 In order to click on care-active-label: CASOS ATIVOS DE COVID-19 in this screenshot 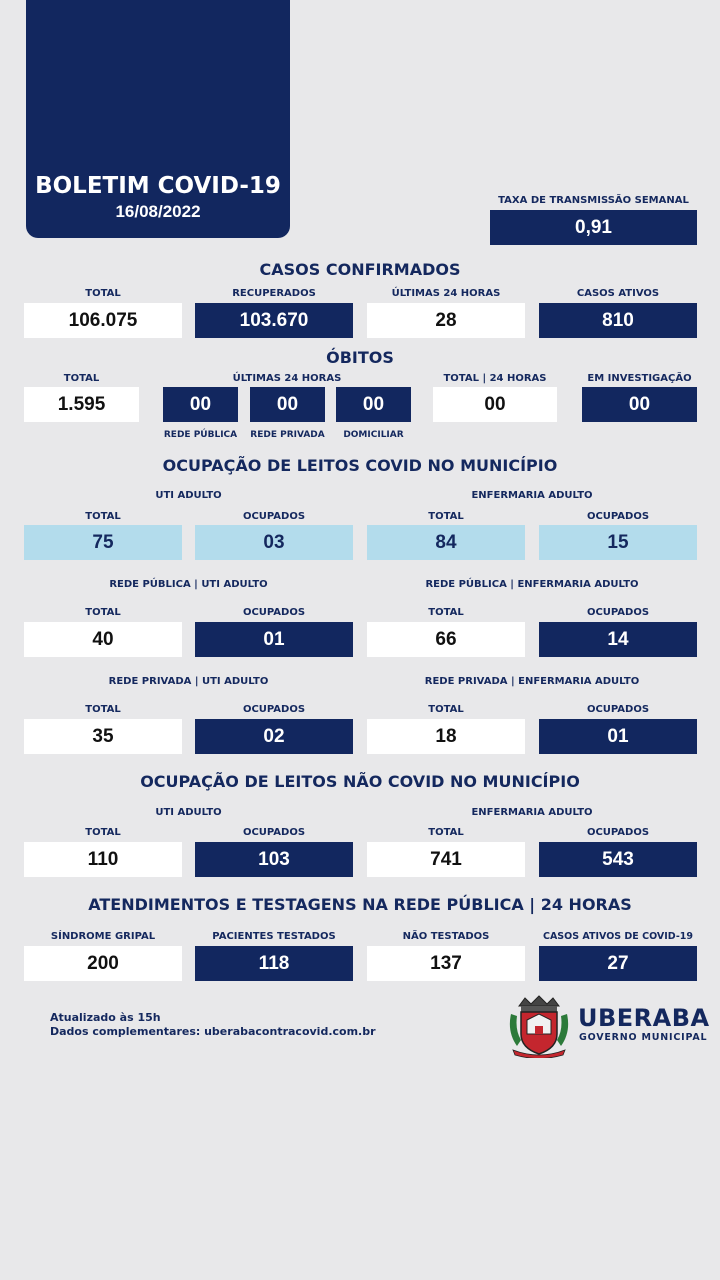, I will do `click(618, 936)`.